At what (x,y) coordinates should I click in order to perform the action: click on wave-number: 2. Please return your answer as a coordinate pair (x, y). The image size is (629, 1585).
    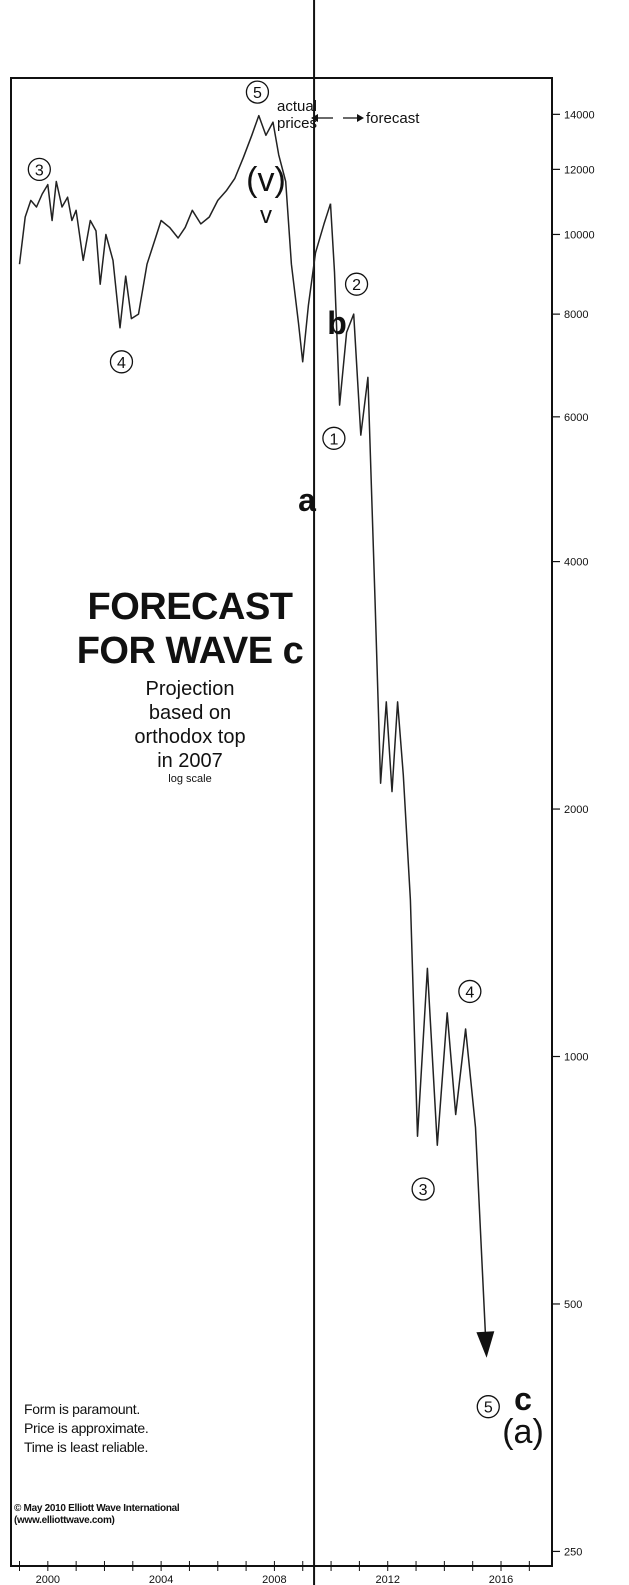
    Looking at the image, I should click on (356, 285).